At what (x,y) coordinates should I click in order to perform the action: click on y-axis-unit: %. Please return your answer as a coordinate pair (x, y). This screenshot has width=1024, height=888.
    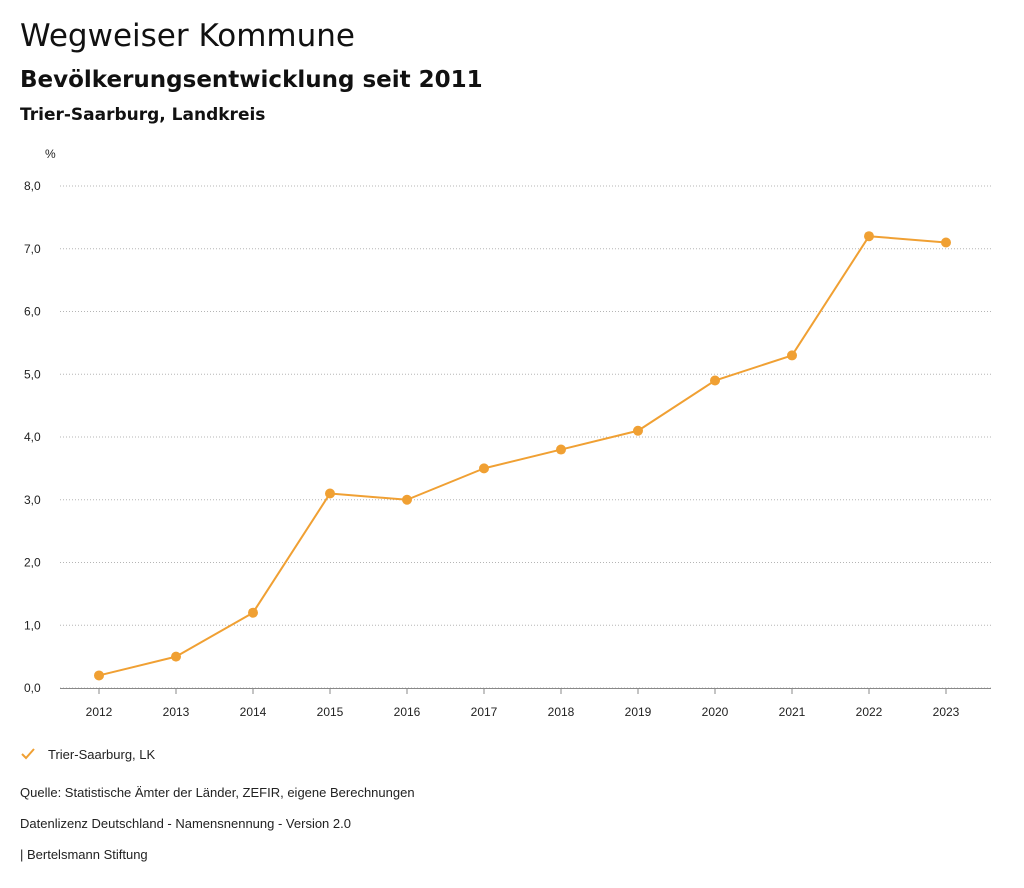
    Looking at the image, I should click on (50, 154).